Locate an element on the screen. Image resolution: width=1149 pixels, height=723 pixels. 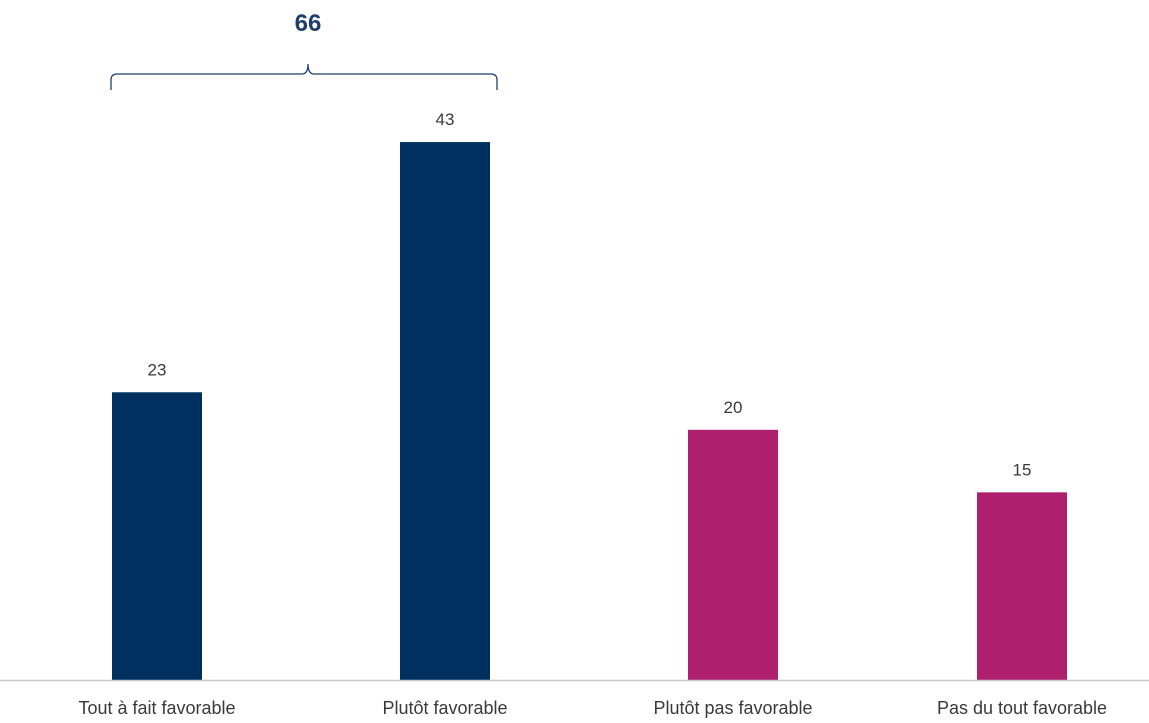
bar-value-label-2: 20 is located at coordinates (733, 407).